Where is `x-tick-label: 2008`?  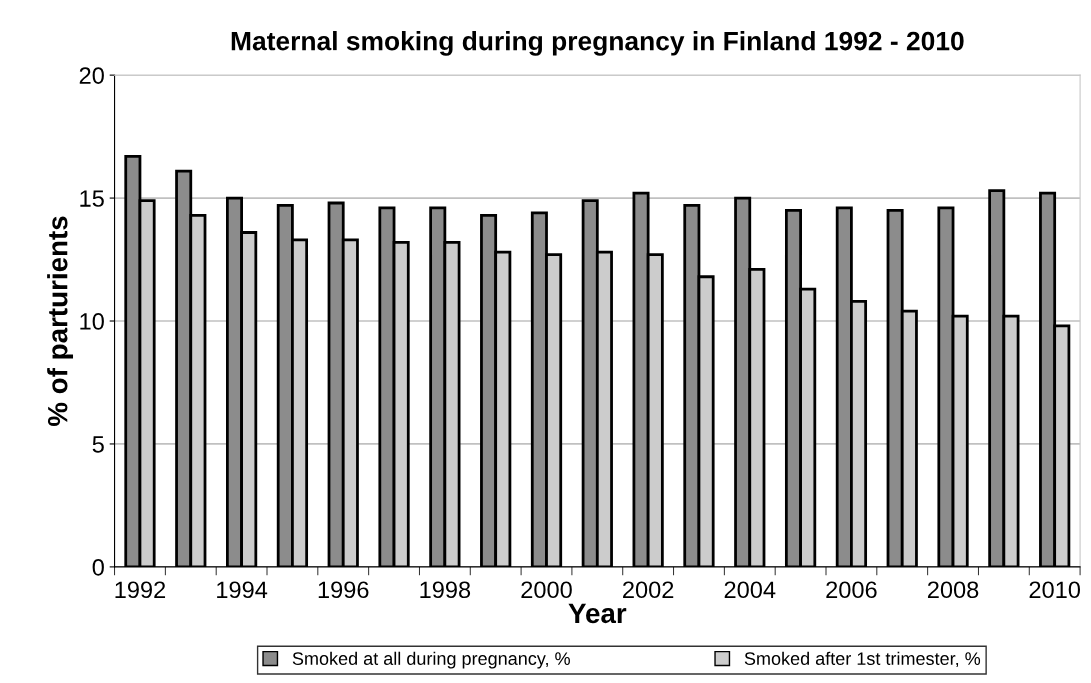 x-tick-label: 2008 is located at coordinates (953, 590).